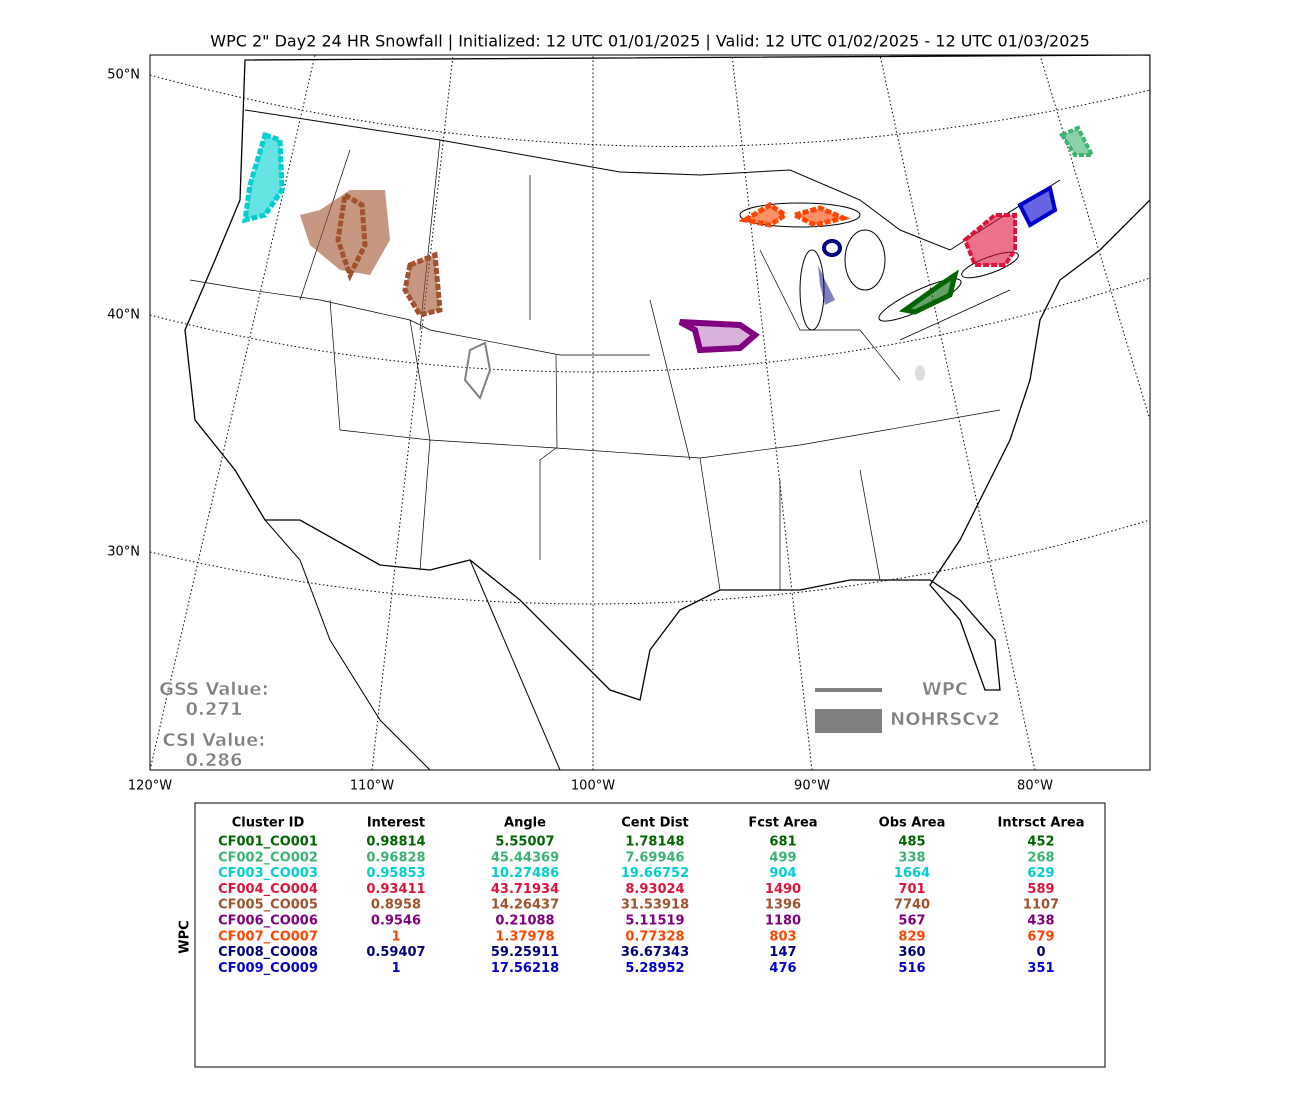 The image size is (1300, 1104). Describe the element at coordinates (654, 857) in the screenshot. I see `table-cell: 7.69946` at that location.